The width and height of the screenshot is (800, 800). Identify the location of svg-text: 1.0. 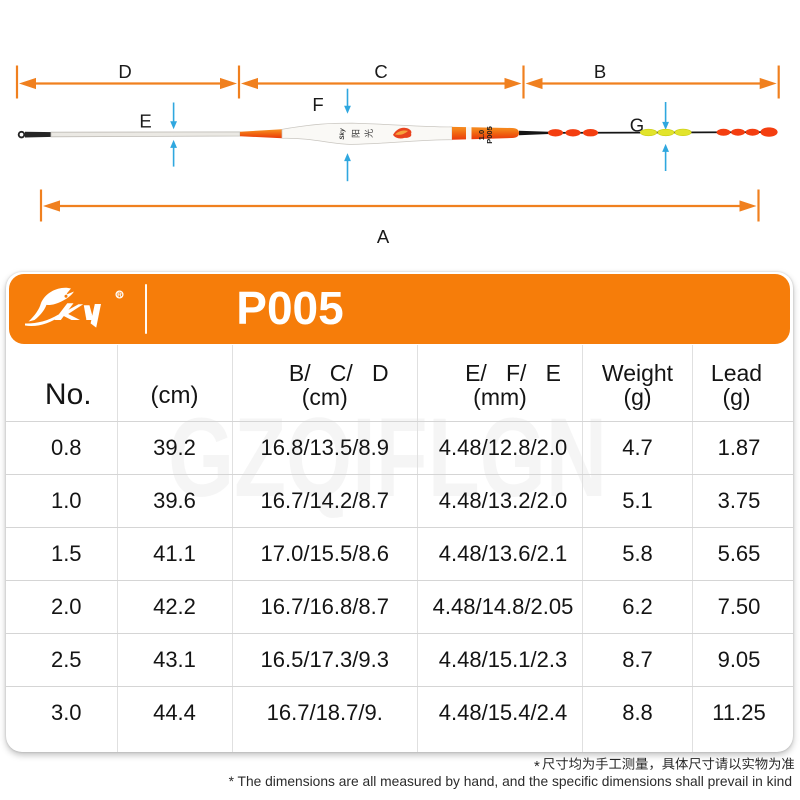
(481, 135).